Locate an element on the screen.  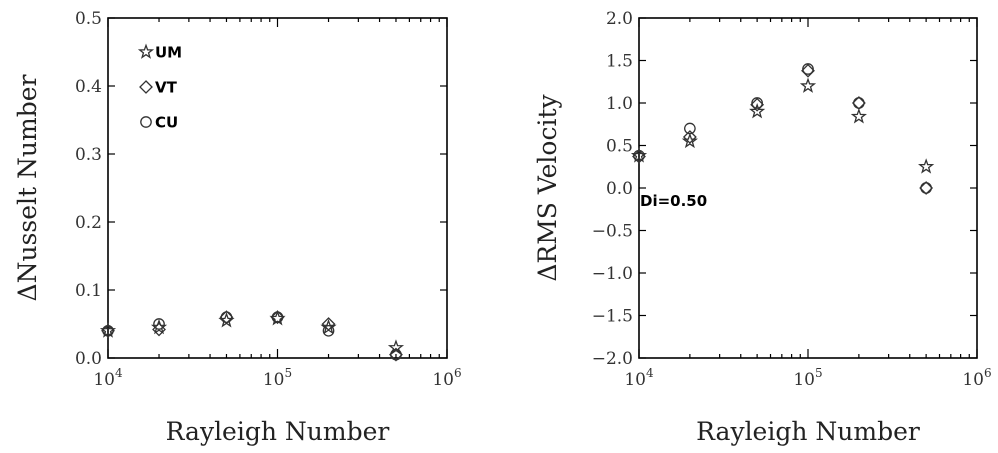
legend-label-cu: CU is located at coordinates (166, 123).